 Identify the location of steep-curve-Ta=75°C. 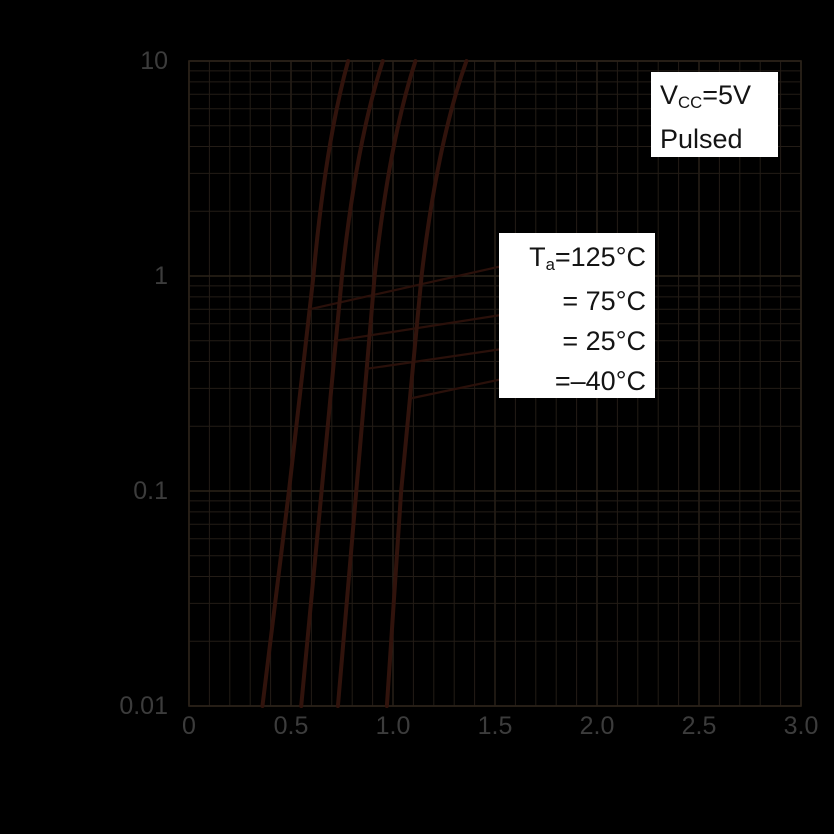
(342, 383).